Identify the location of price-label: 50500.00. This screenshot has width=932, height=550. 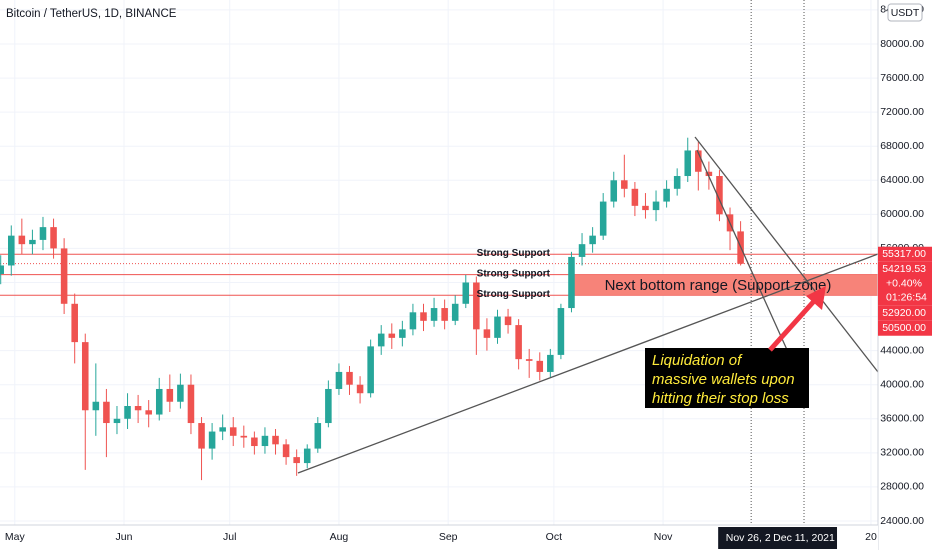
(904, 328).